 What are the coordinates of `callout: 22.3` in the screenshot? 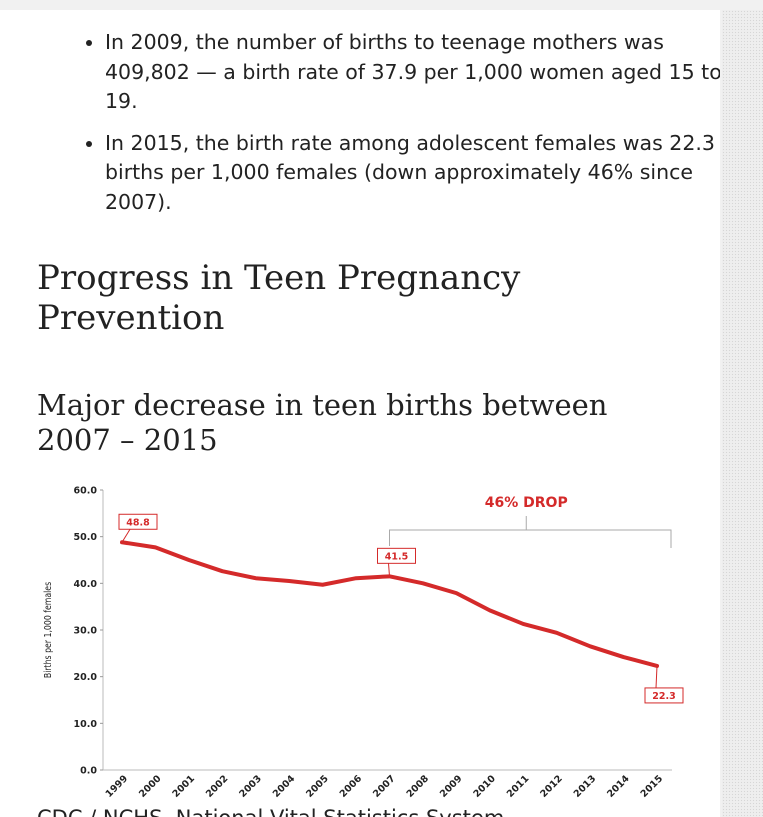 It's located at (664, 684).